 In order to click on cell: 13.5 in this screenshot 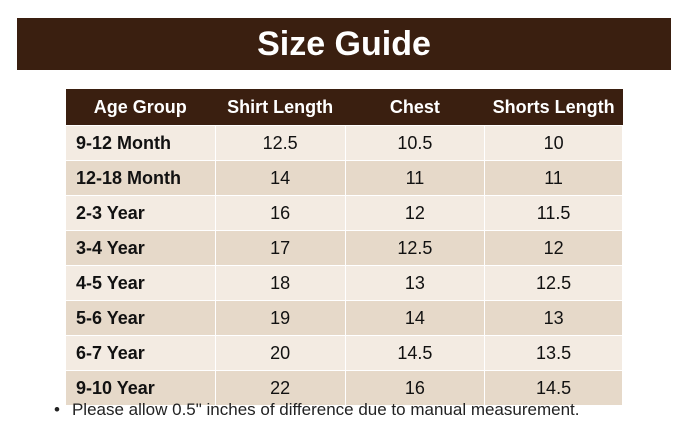, I will do `click(553, 353)`.